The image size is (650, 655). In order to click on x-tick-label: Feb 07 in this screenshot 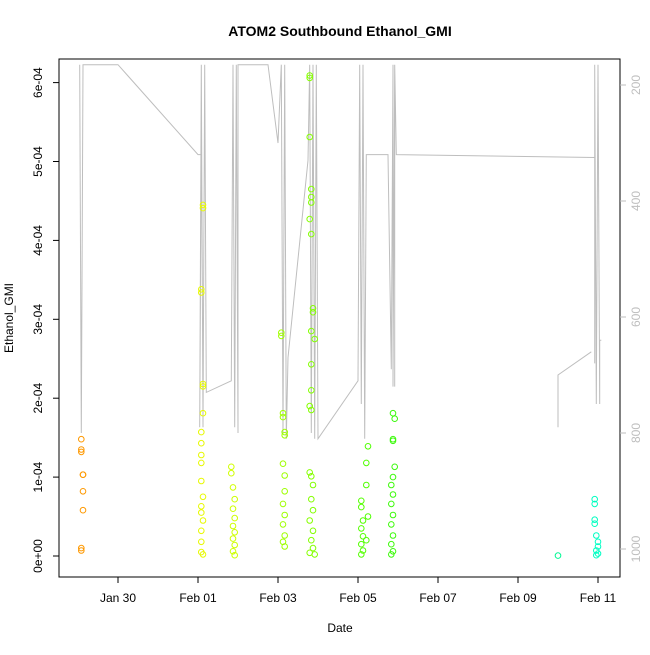, I will do `click(438, 598)`.